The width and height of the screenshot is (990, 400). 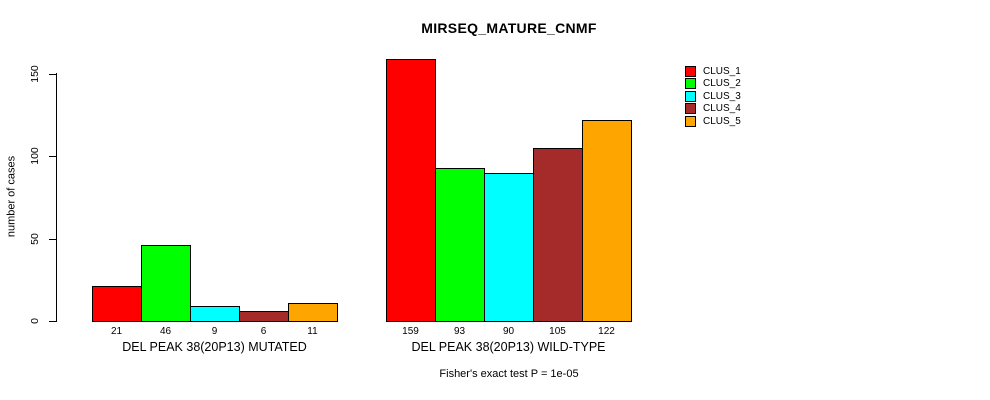 I want to click on legend-label: CLUS_2, so click(x=722, y=84).